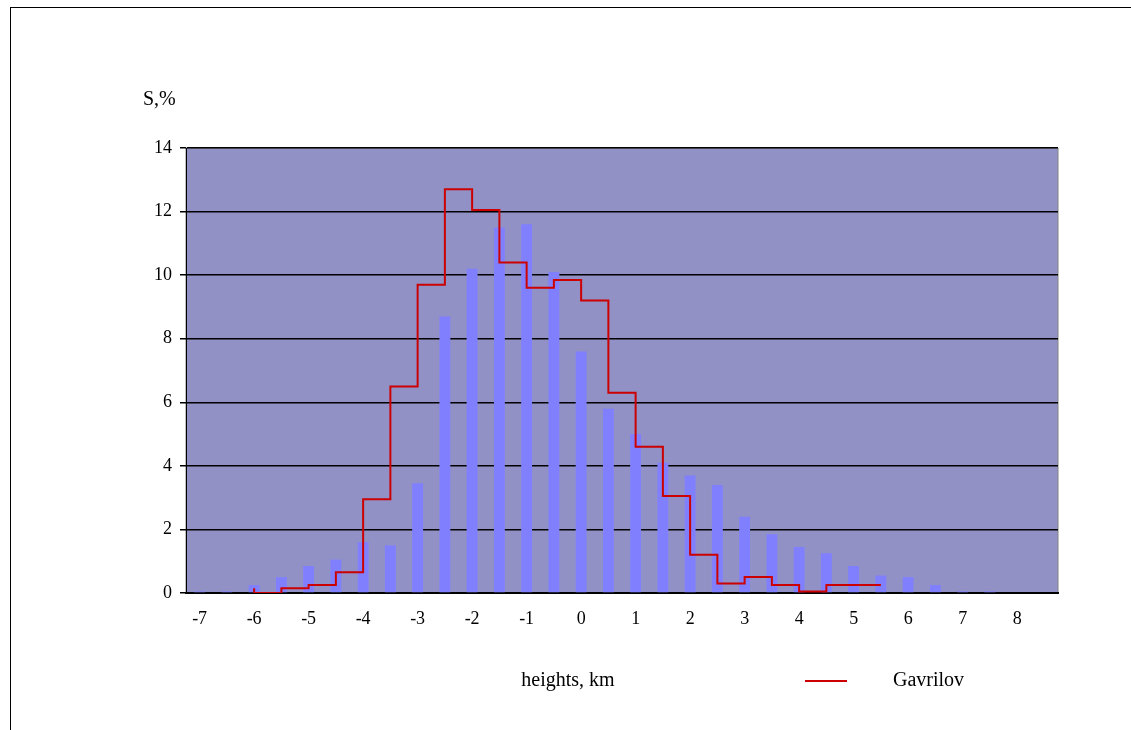 The image size is (1131, 730). What do you see at coordinates (167, 464) in the screenshot?
I see `y-tick-label: 4` at bounding box center [167, 464].